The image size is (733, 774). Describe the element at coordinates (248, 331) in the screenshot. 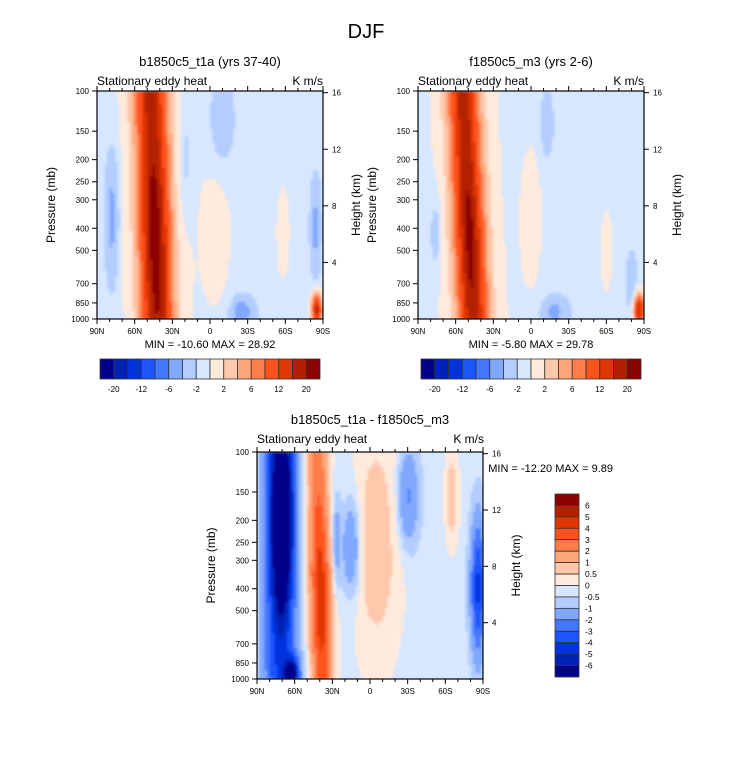

I see `x-tick-label: 30S` at that location.